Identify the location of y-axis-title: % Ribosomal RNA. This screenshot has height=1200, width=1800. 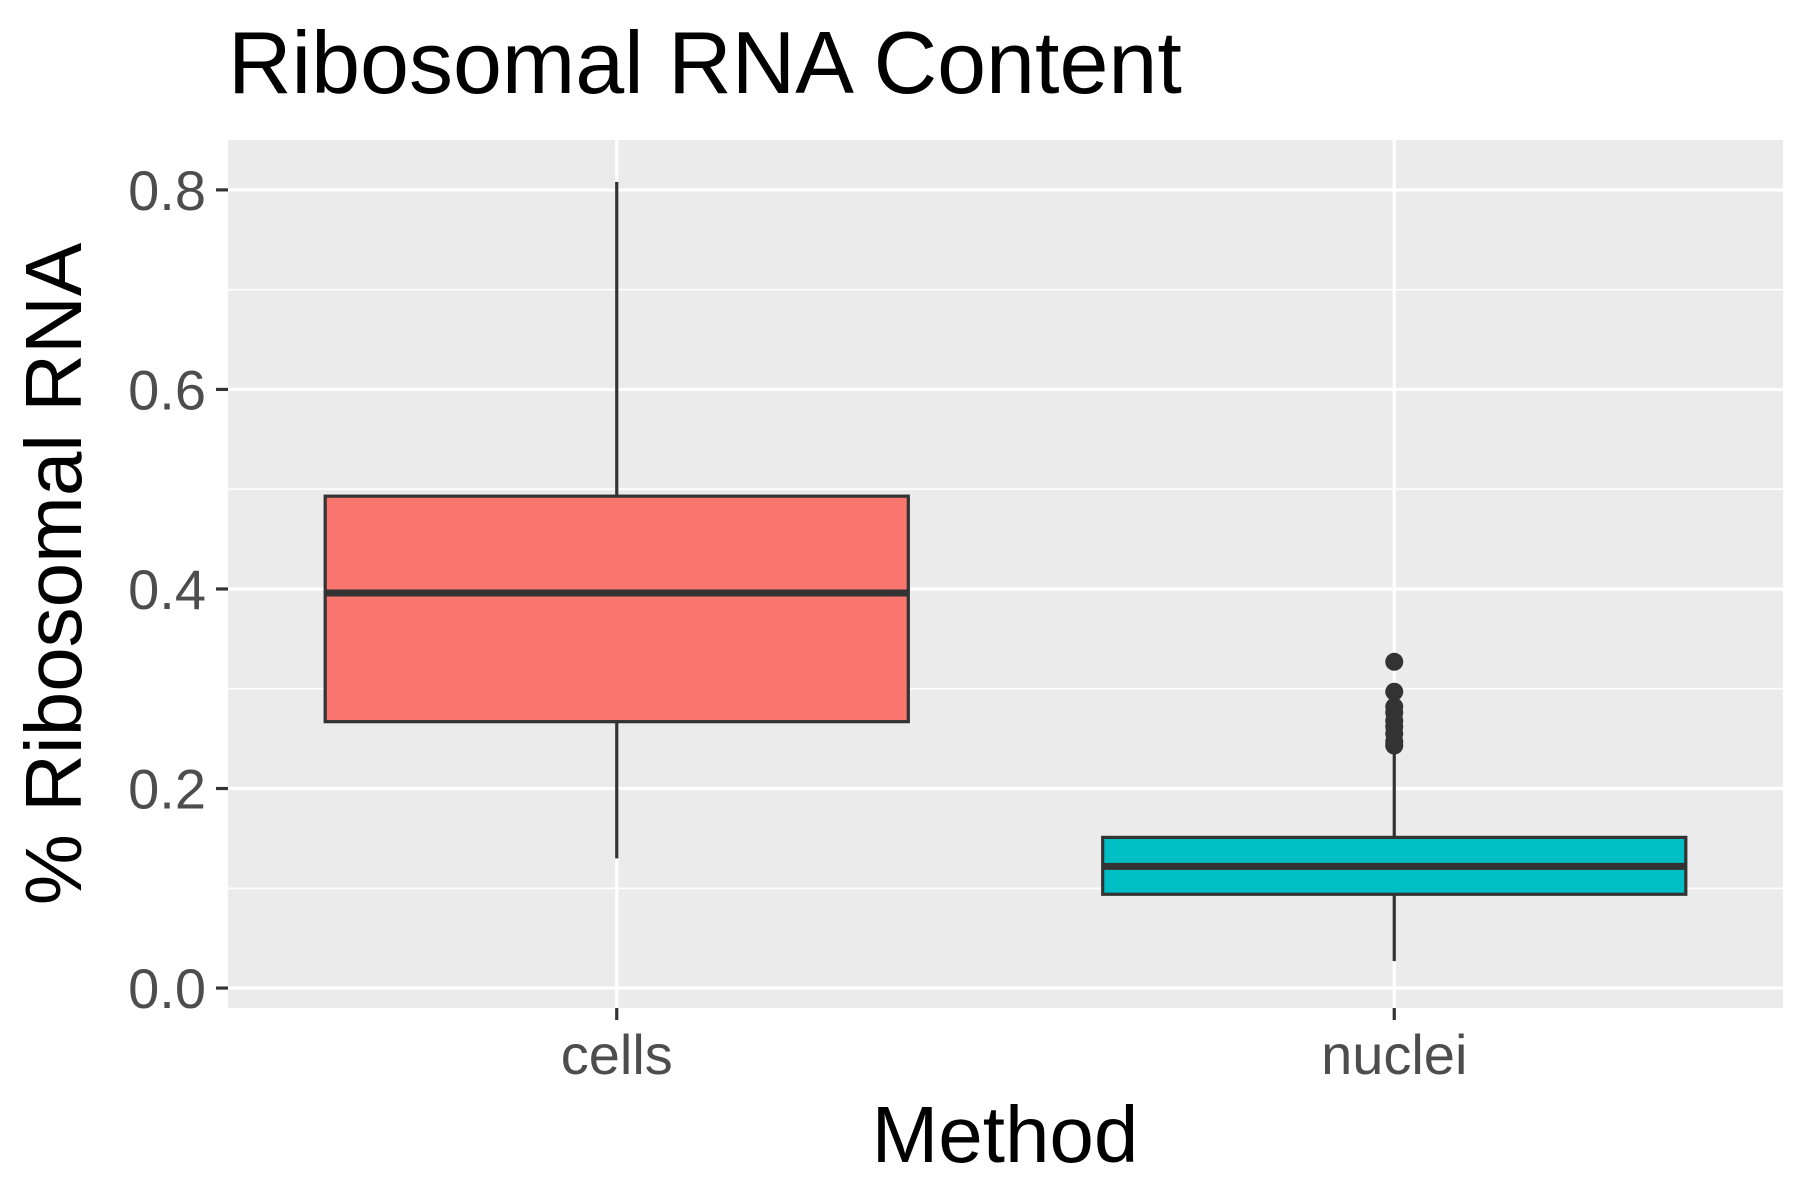
(53, 573).